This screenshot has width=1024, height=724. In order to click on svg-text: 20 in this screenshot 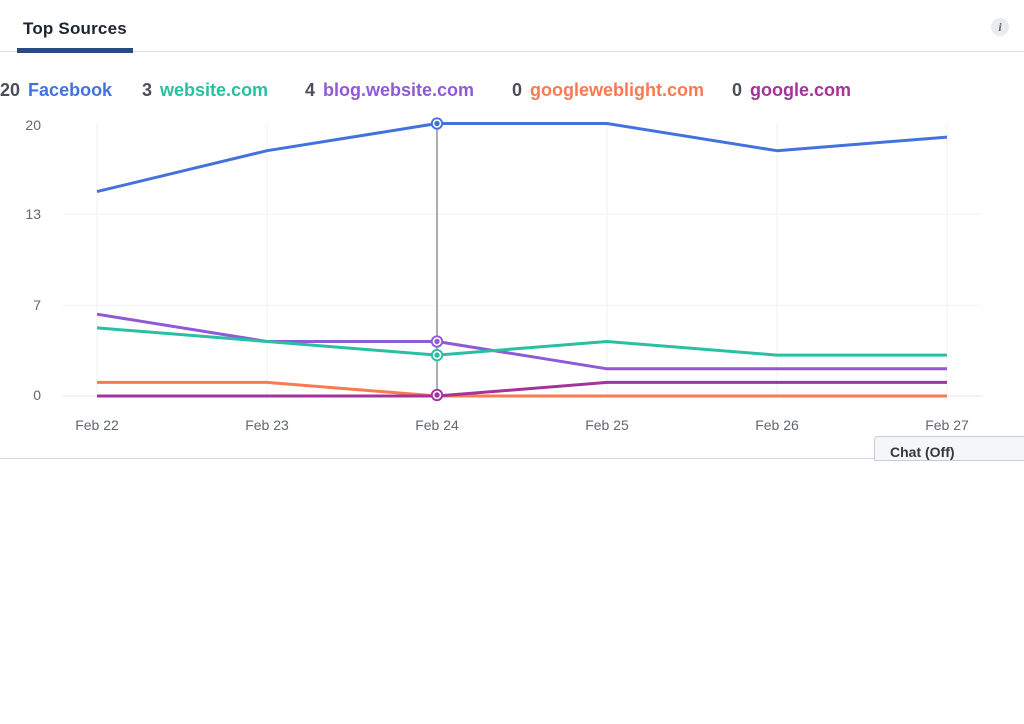, I will do `click(33, 125)`.